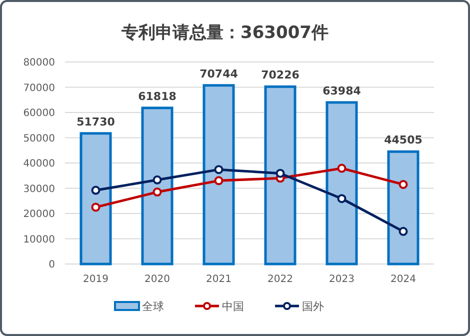  I want to click on y-tick-label: 40000, so click(39, 164).